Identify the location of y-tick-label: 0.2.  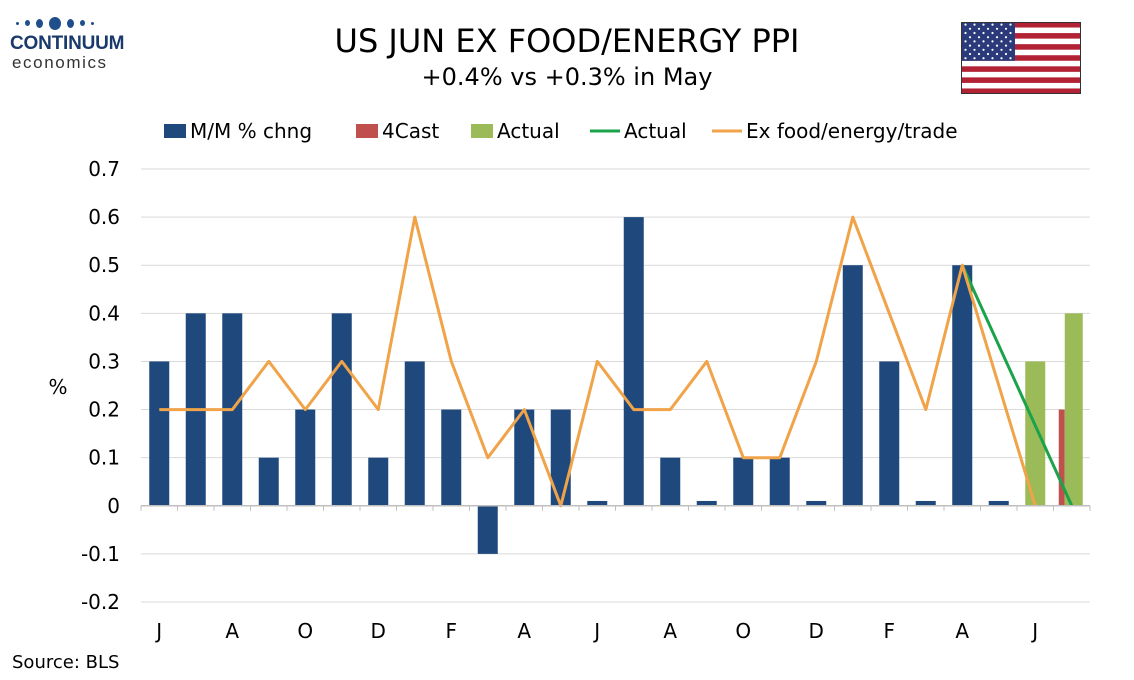
(104, 410).